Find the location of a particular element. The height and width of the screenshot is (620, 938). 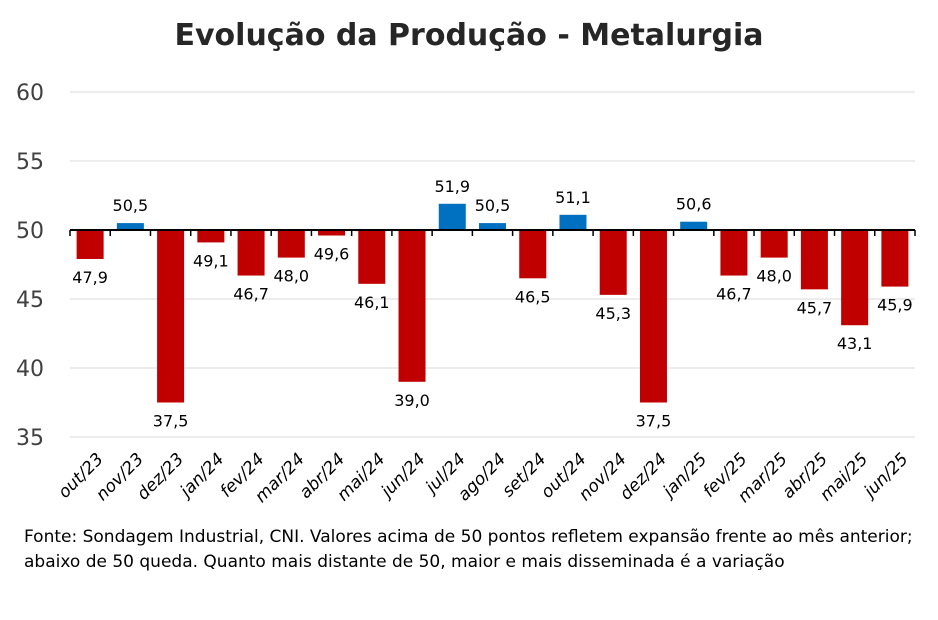

data-label: 51,1 is located at coordinates (573, 197).